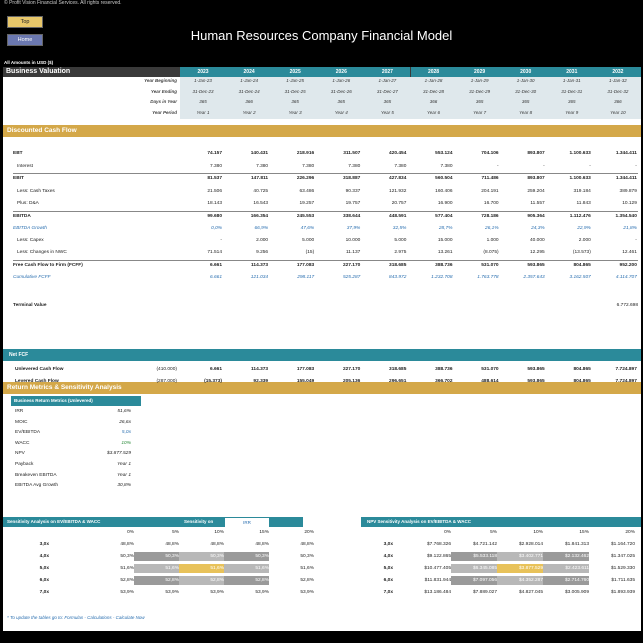 The image size is (643, 643). Describe the element at coordinates (566, 580) in the screenshot. I see `sens_npv-cell: $2.714.760` at that location.